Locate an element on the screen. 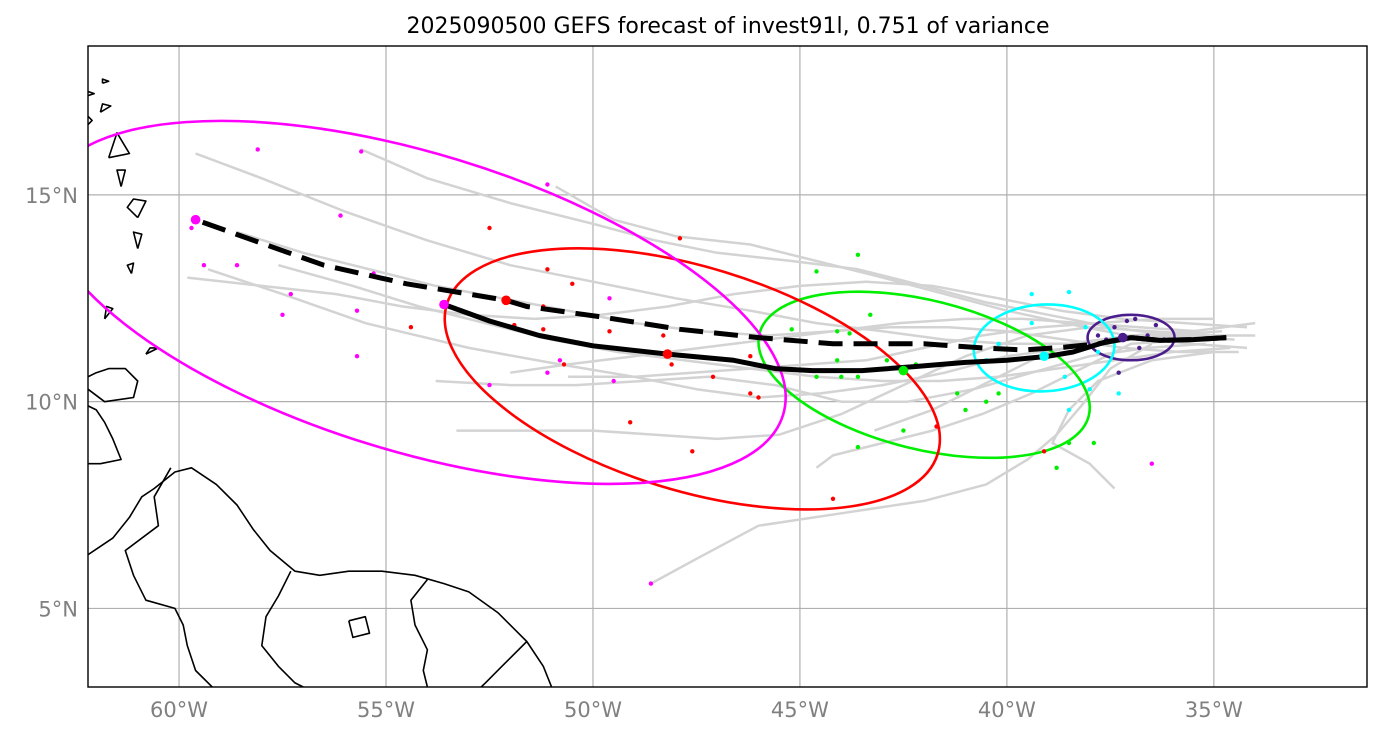 This screenshot has height=737, width=1382. lon-tick-label: 40°W is located at coordinates (1007, 710).